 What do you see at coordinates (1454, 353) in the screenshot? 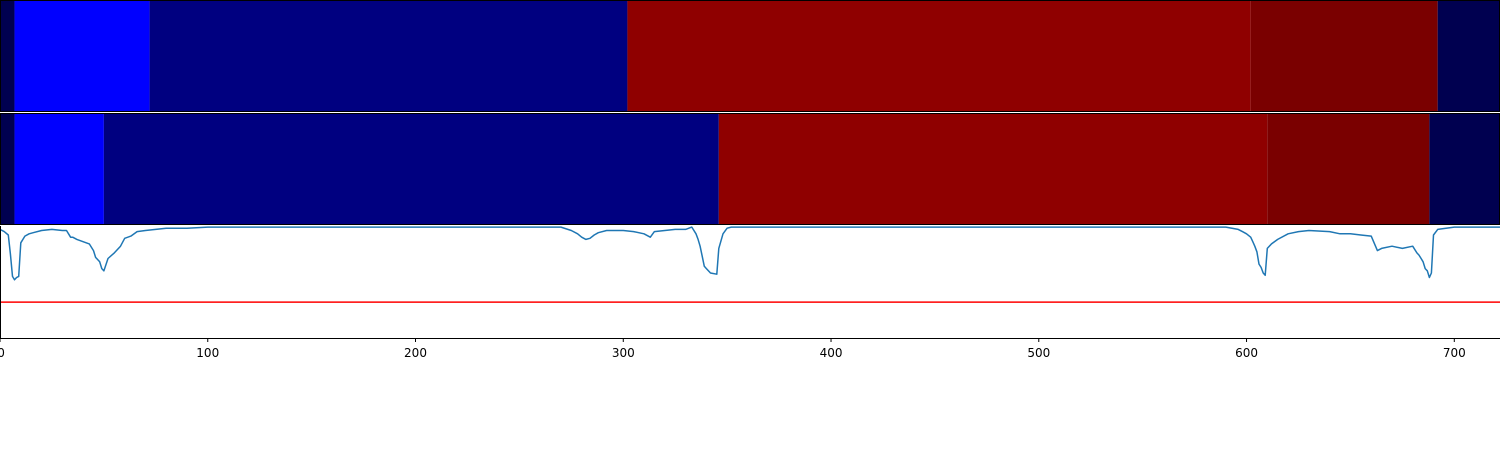
I see `x-tick-label-700: 700` at bounding box center [1454, 353].